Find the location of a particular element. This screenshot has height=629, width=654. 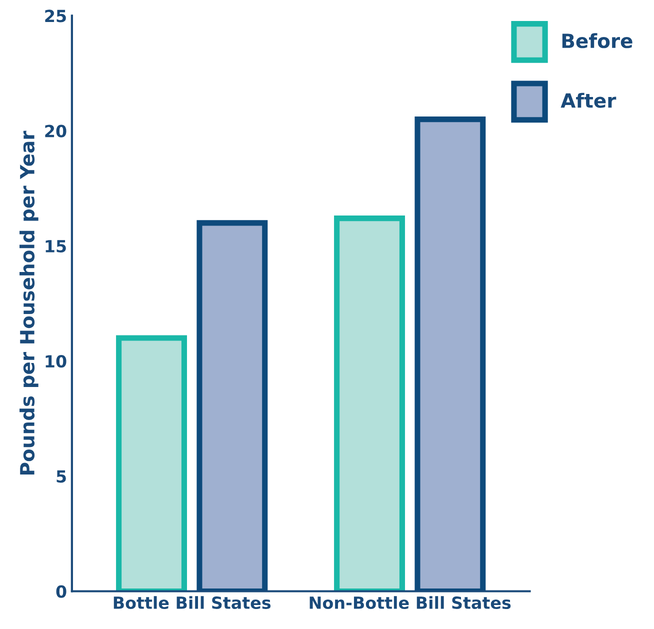

y-tick-label: 5 is located at coordinates (61, 476).